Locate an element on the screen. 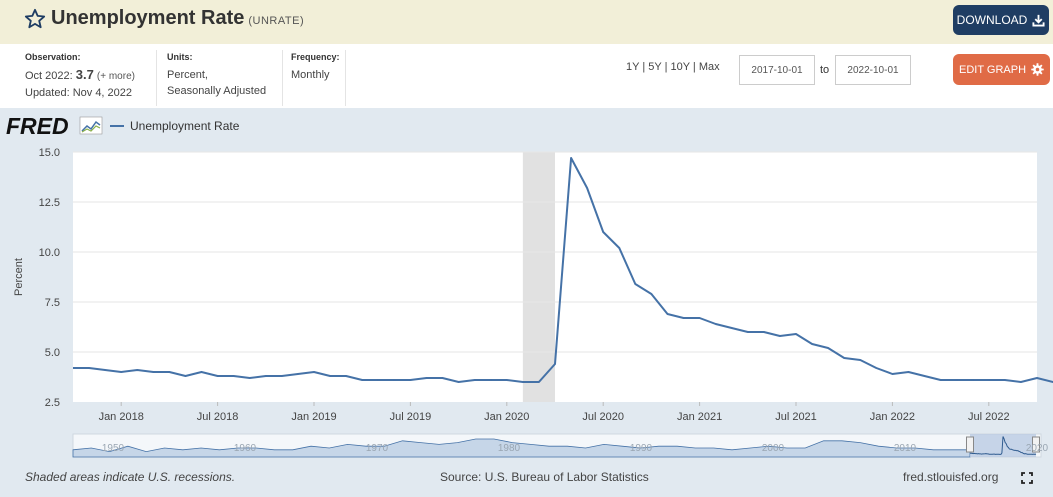 Image resolution: width=1053 pixels, height=497 pixels. edit-graph-button: EDIT GRAPH is located at coordinates (1001, 69).